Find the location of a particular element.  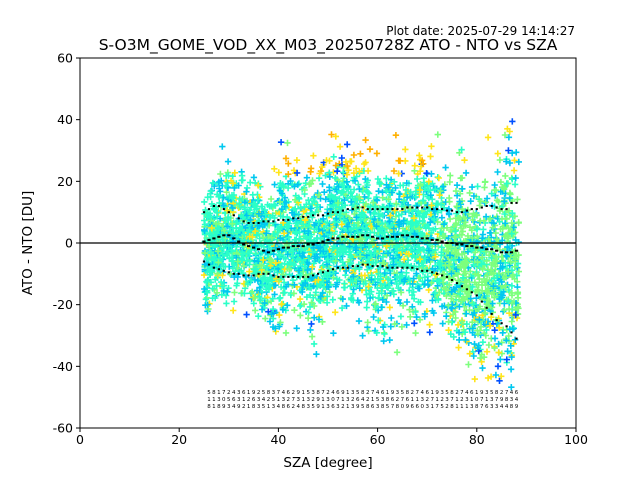

x-tick-label: 0 is located at coordinates (80, 439).